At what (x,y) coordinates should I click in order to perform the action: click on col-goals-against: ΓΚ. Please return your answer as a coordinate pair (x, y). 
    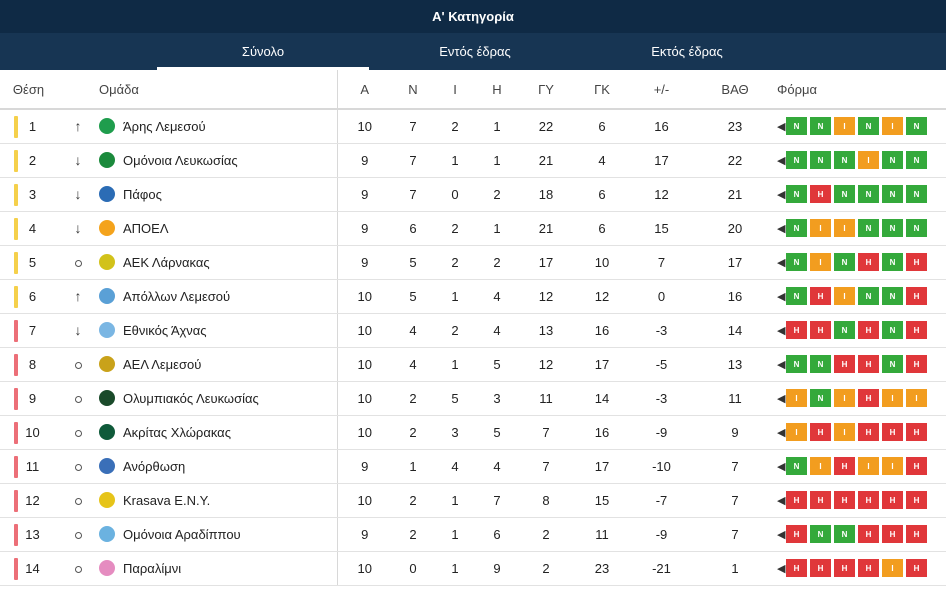
    Looking at the image, I should click on (602, 90).